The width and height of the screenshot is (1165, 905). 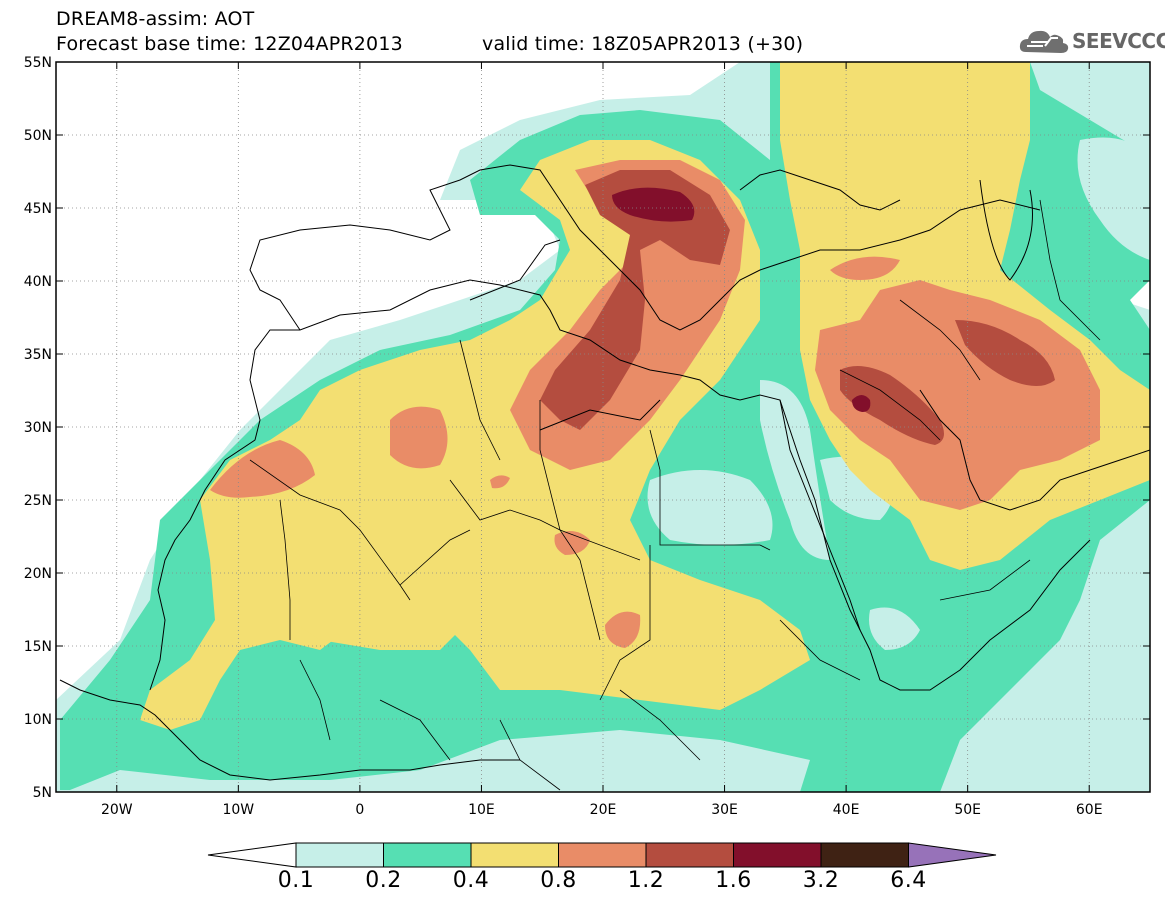 What do you see at coordinates (795, 470) in the screenshot?
I see `aot-band-0.1-redsea` at bounding box center [795, 470].